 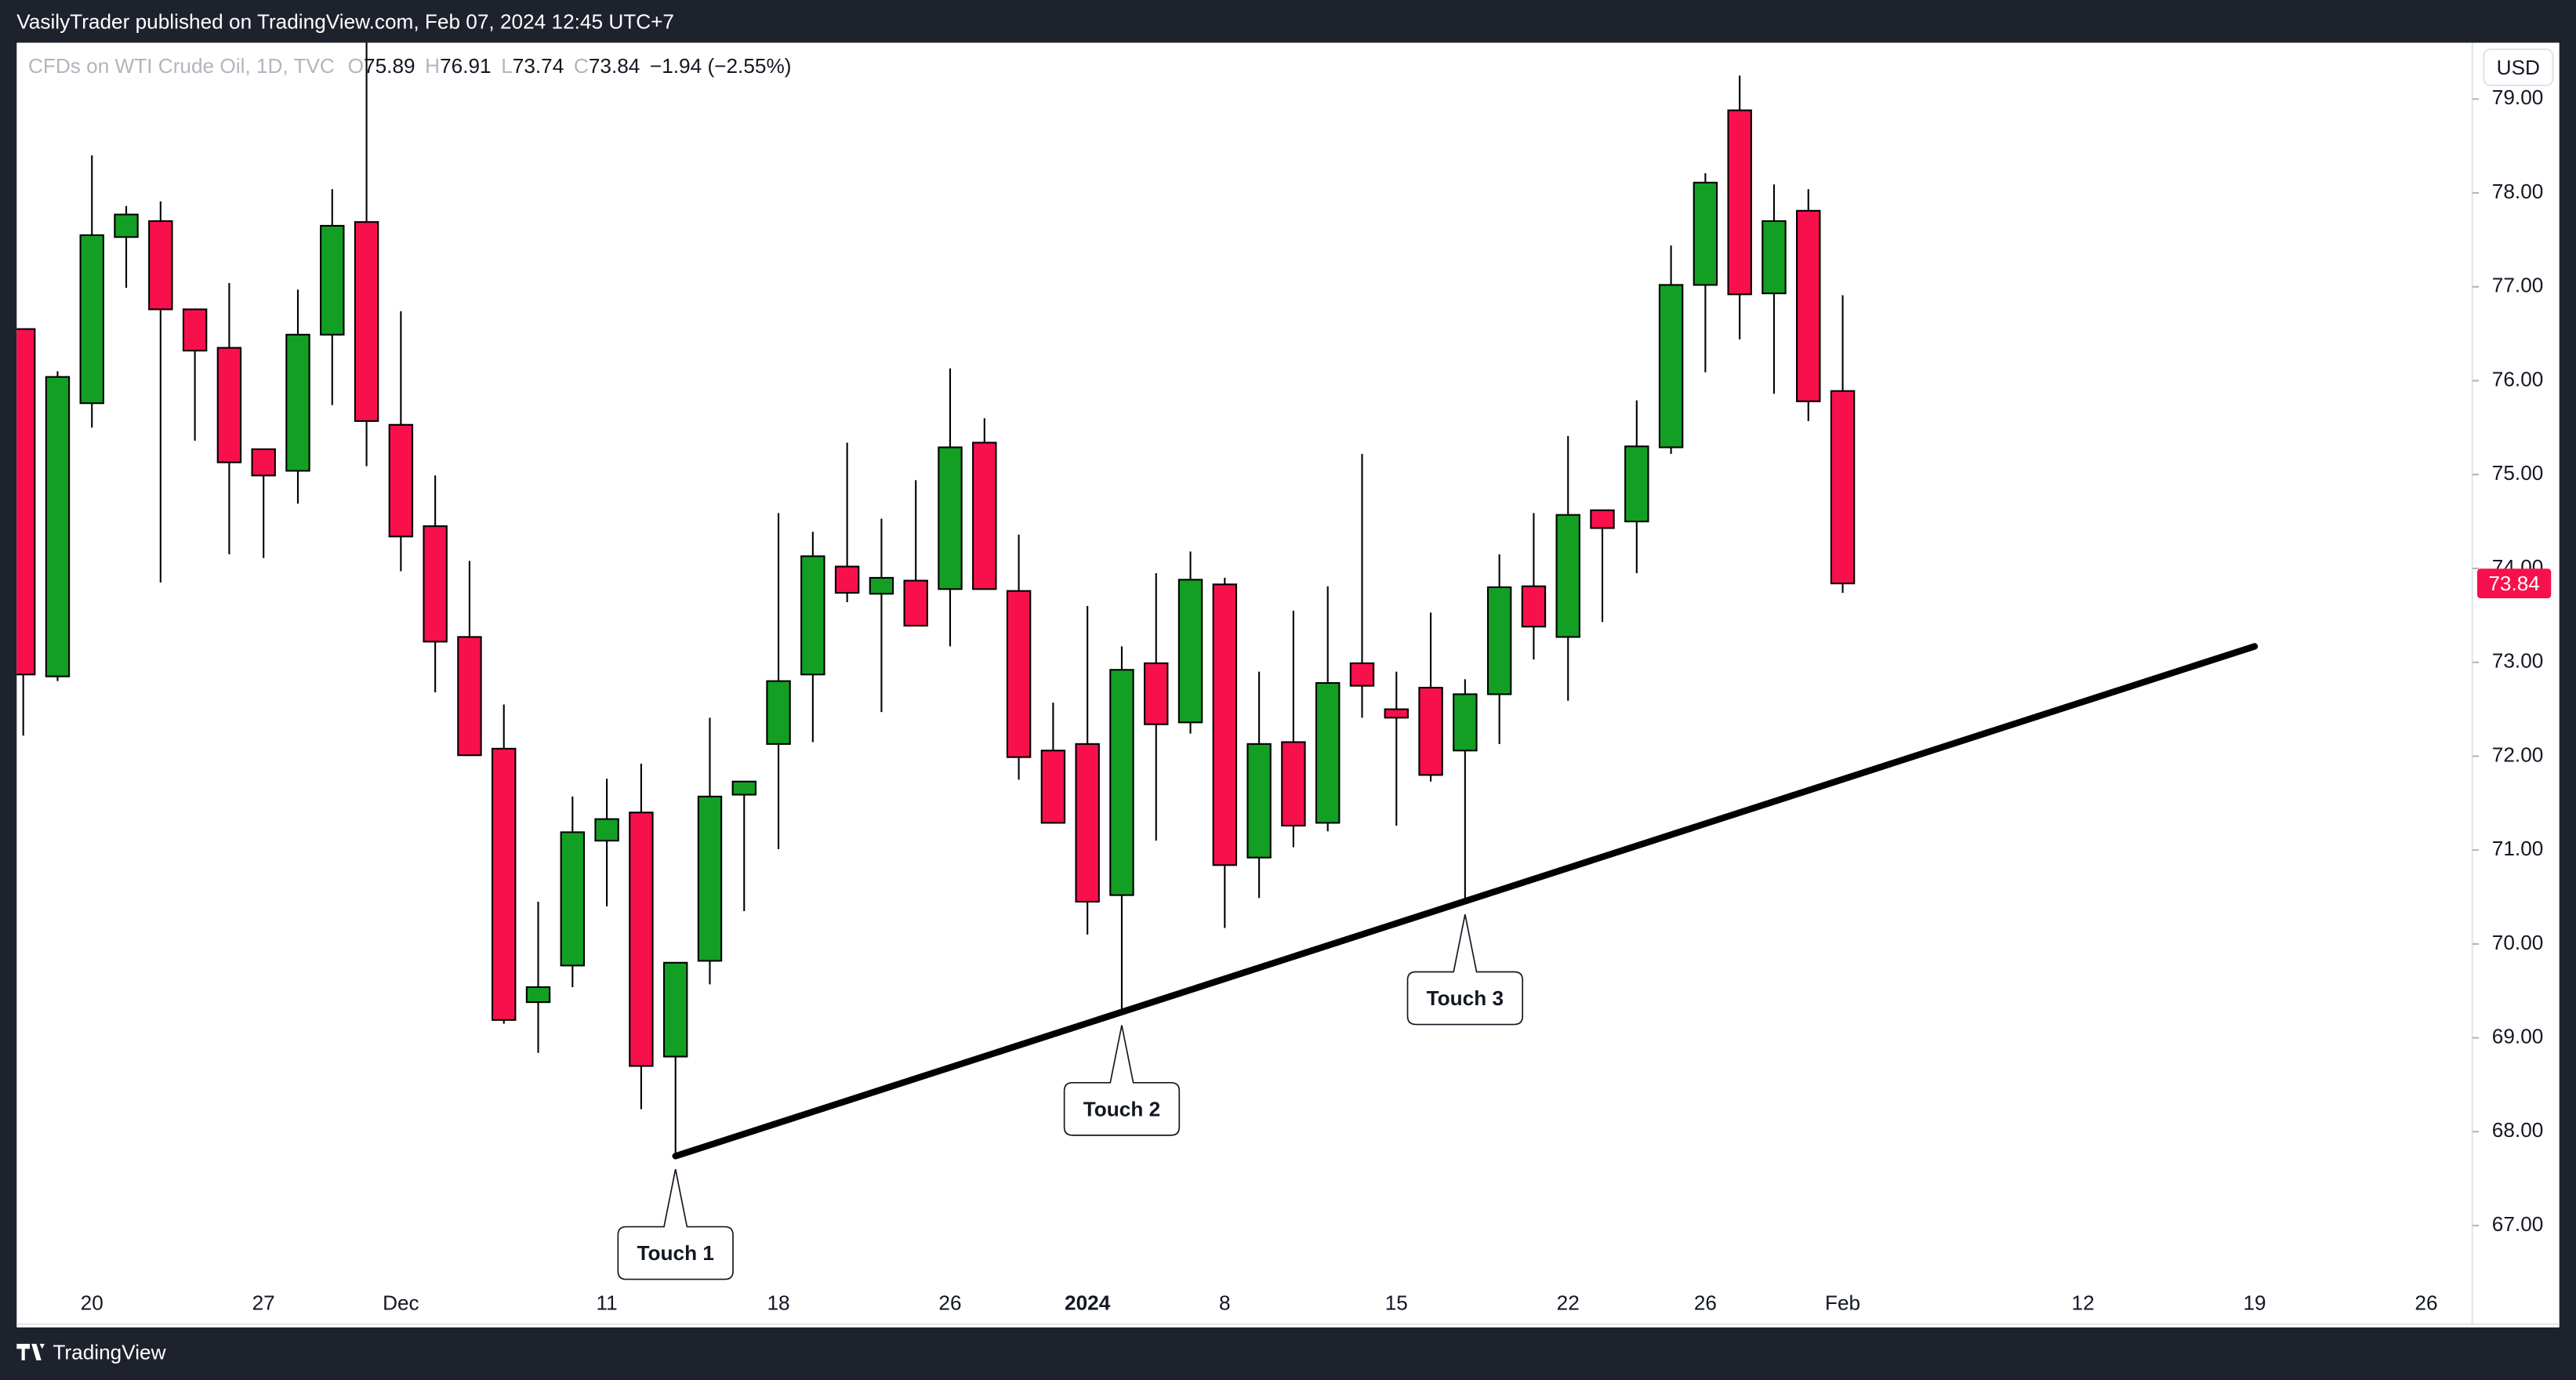 What do you see at coordinates (1843, 1303) in the screenshot?
I see `x-tick-label: Feb` at bounding box center [1843, 1303].